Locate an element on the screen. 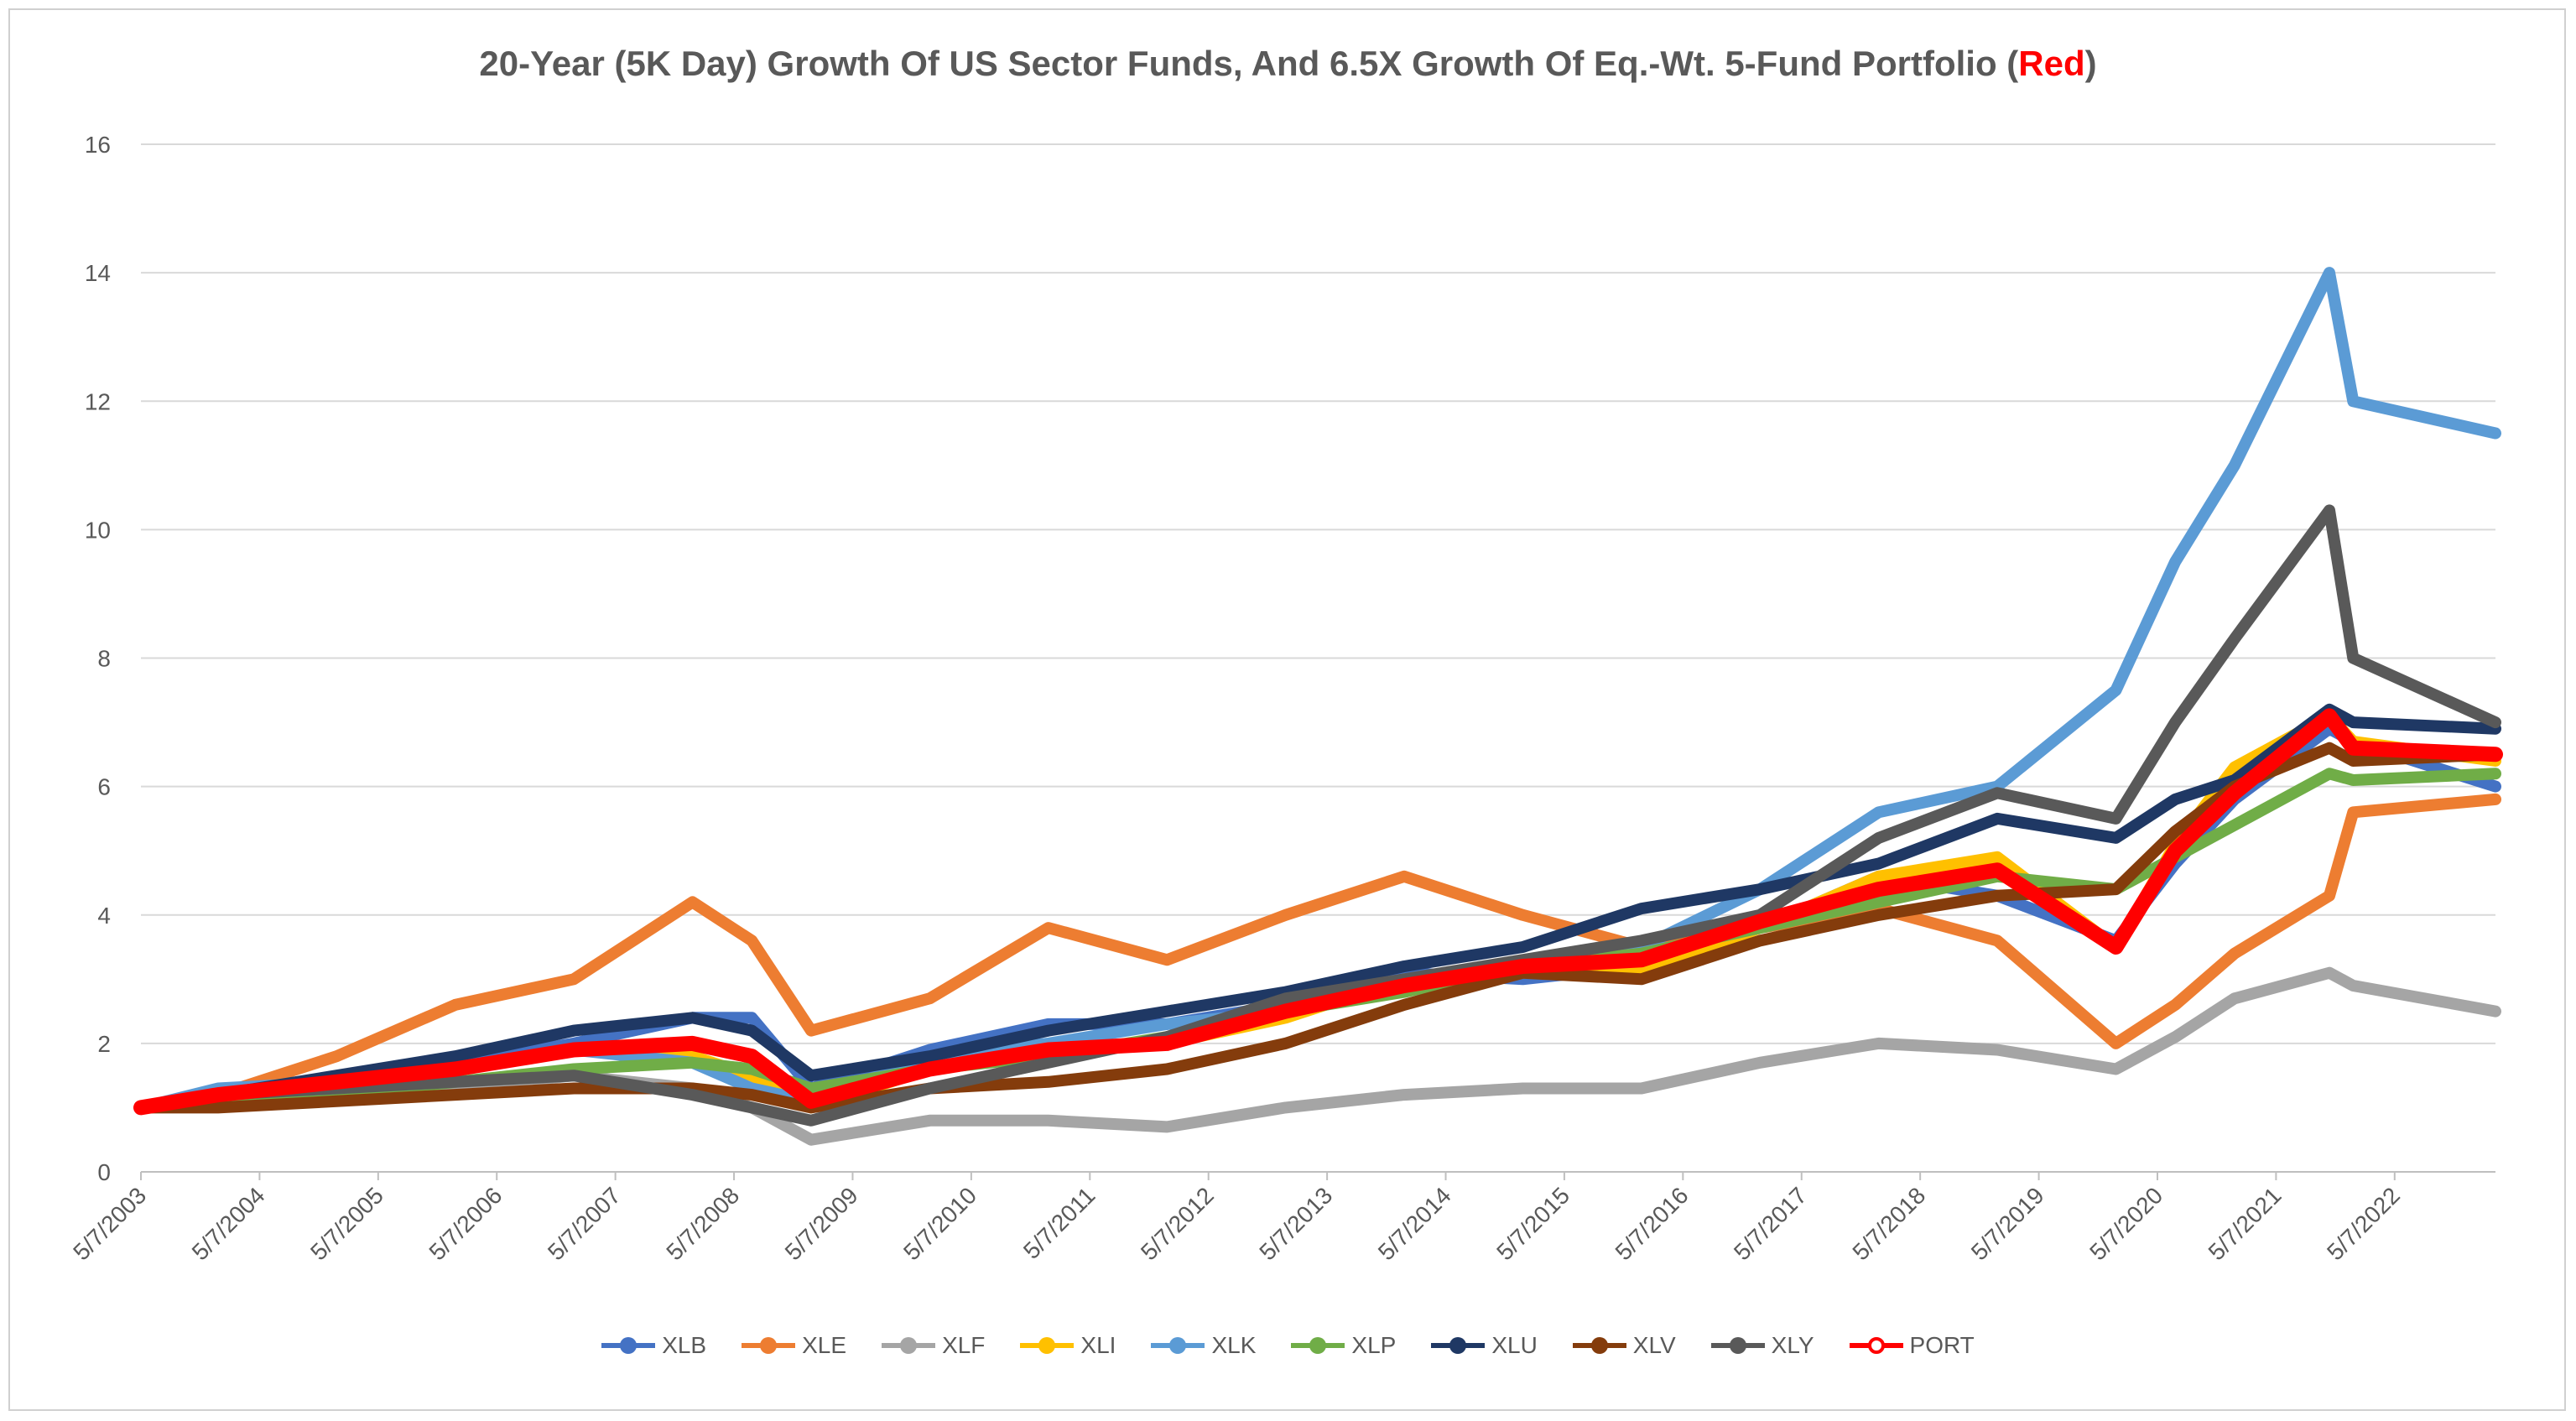 The image size is (2576, 1421). legend-label: XLF is located at coordinates (964, 1345).